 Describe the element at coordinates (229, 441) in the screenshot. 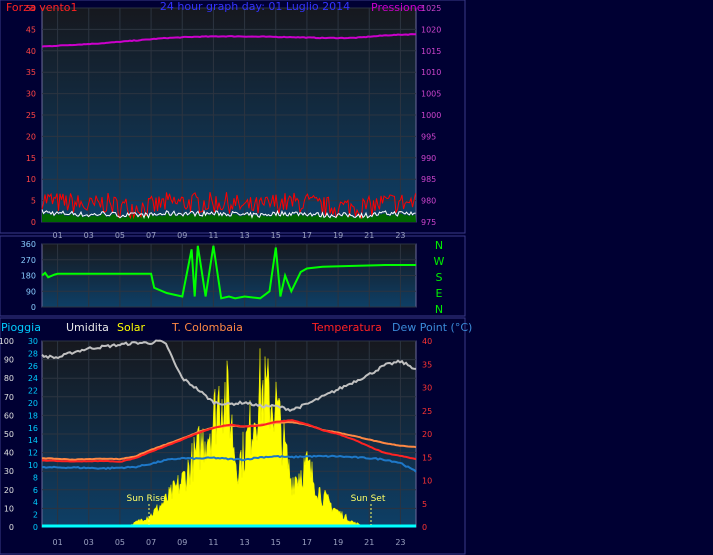

I see `temperature-line` at that location.